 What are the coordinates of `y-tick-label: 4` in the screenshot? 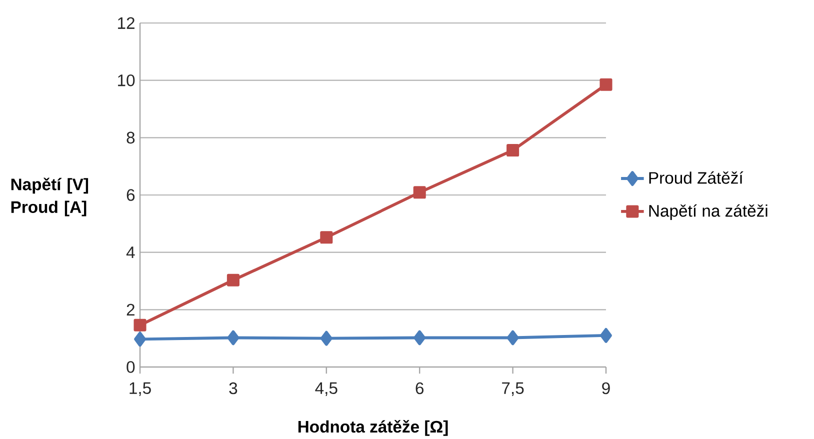 It's located at (130, 252).